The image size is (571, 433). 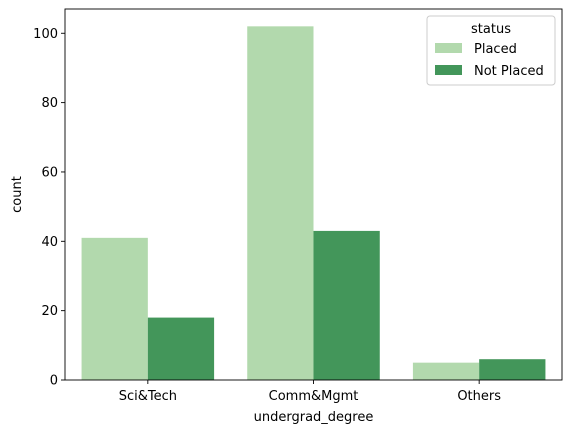 What do you see at coordinates (446, 371) in the screenshot?
I see `bar-placed-others` at bounding box center [446, 371].